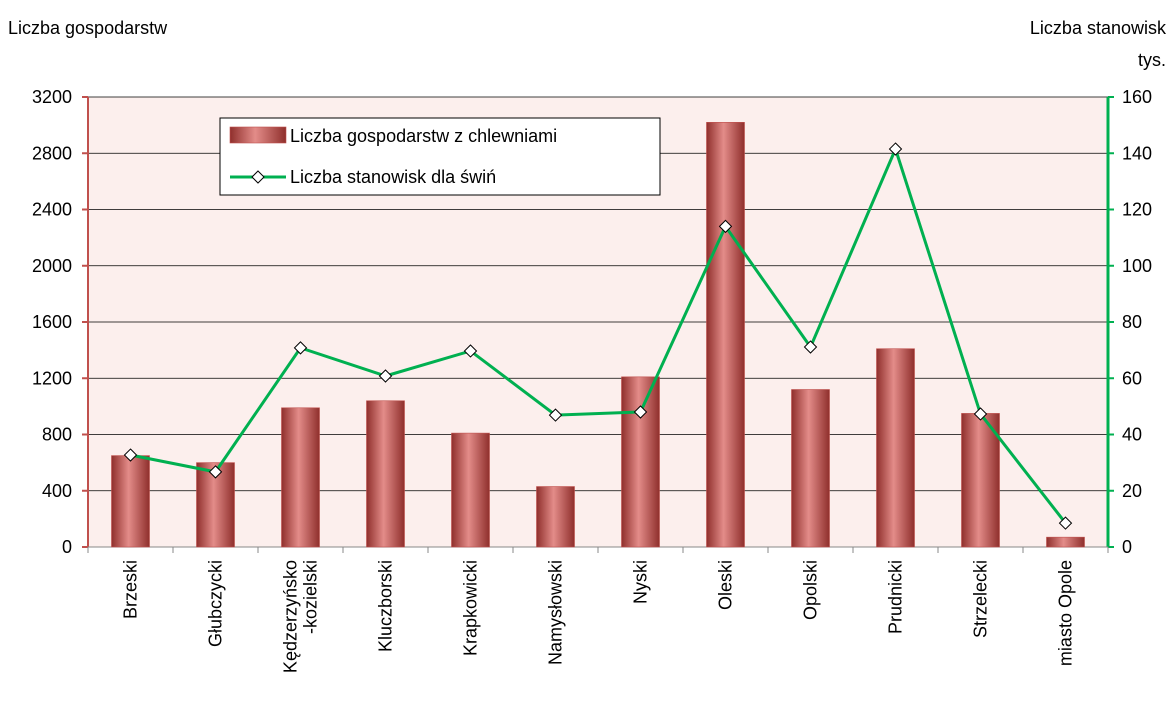 The width and height of the screenshot is (1174, 709). I want to click on y2-tick-label: 100, so click(1137, 266).